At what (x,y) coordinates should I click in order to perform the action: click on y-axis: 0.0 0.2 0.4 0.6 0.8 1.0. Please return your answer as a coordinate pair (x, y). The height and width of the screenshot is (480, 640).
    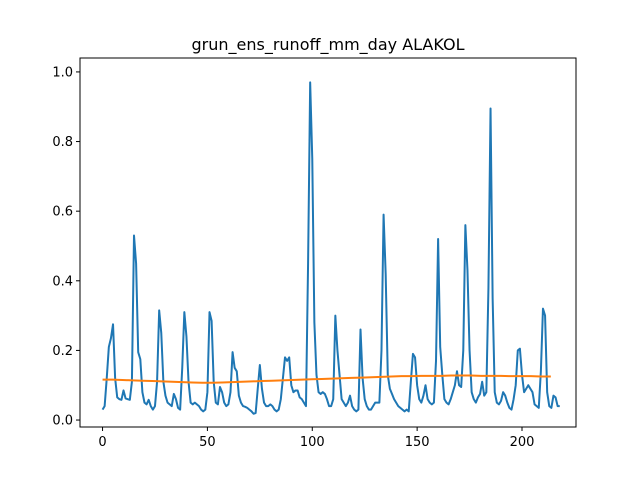
    Looking at the image, I should click on (66, 247).